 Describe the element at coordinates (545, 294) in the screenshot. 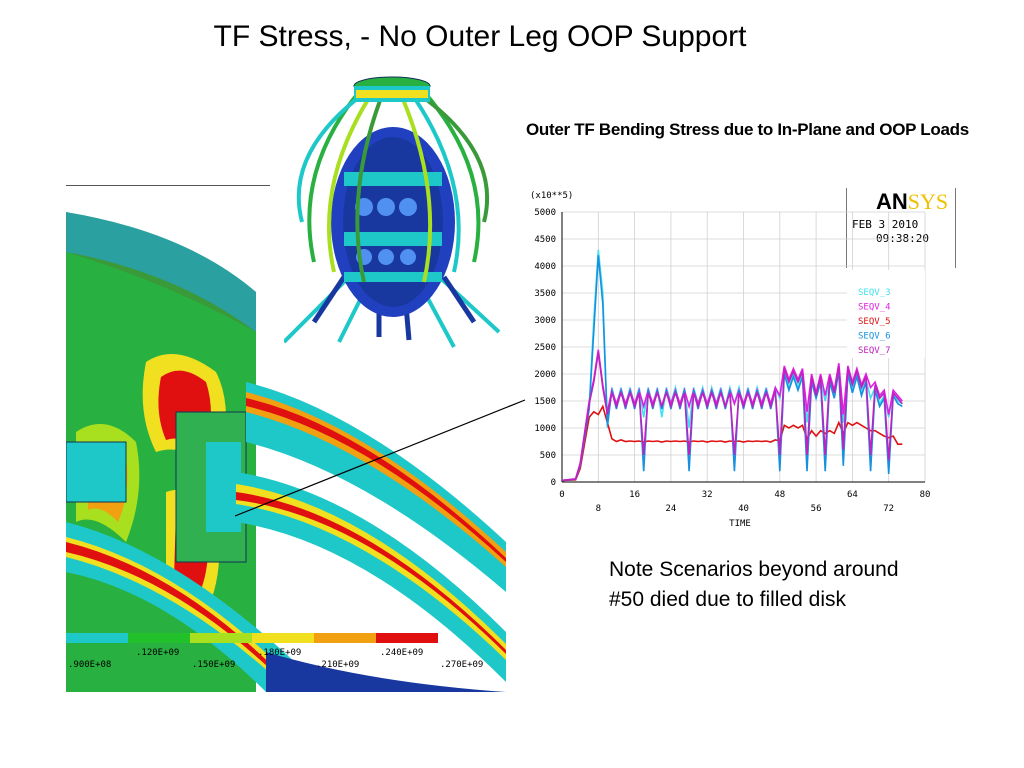

I see `y-tick-label: 3500` at that location.